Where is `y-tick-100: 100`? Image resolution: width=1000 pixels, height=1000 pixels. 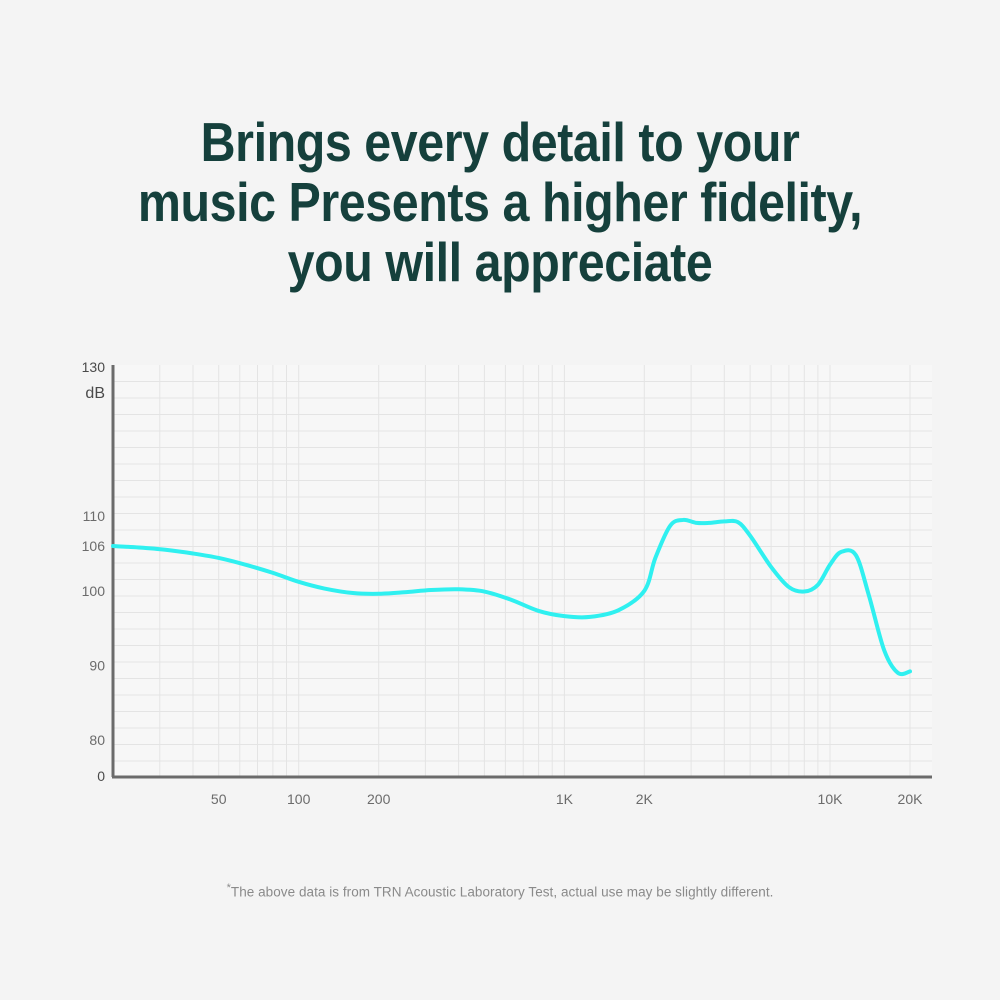 y-tick-100: 100 is located at coordinates (94, 591).